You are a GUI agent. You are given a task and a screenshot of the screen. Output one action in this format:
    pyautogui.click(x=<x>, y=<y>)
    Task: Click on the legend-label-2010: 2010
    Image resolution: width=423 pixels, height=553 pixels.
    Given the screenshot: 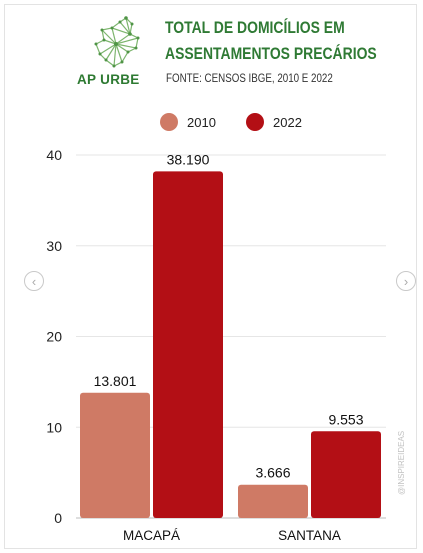 What is the action you would take?
    pyautogui.click(x=201, y=122)
    